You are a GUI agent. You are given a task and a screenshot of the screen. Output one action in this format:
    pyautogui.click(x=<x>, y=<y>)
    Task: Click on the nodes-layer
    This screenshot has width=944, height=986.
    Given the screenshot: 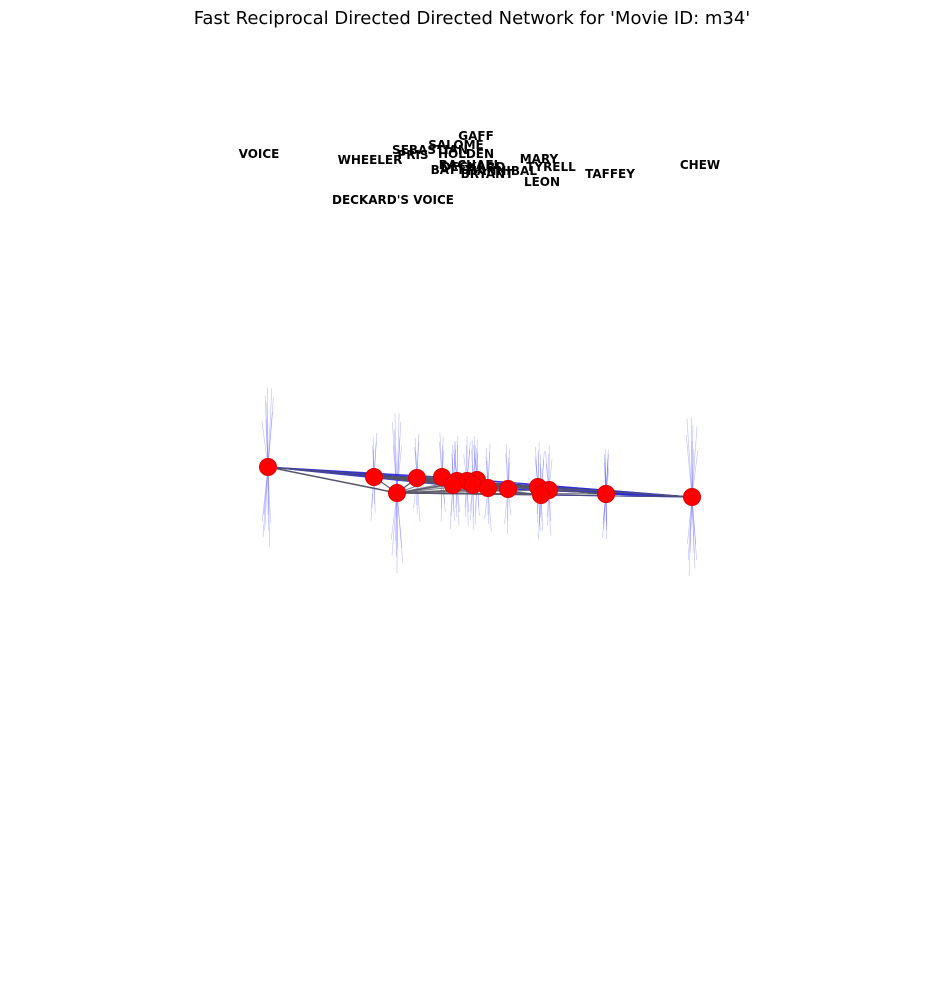 What is the action you would take?
    pyautogui.click(x=480, y=482)
    